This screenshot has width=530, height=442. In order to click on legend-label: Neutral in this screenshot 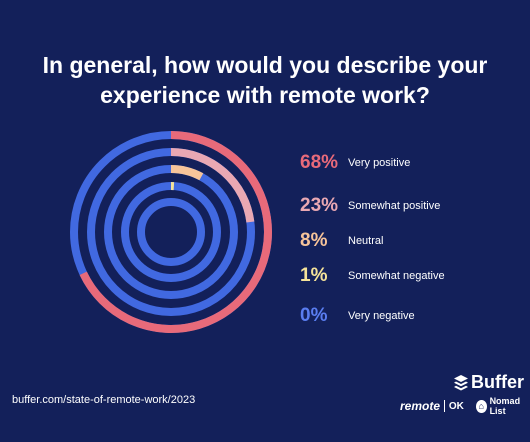, I will do `click(366, 241)`.